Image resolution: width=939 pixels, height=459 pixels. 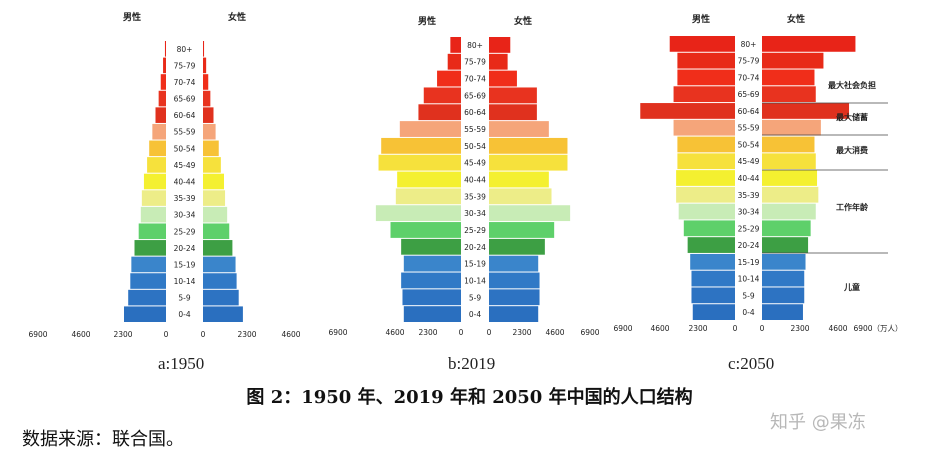 I want to click on female-header: 女性, so click(x=523, y=21).